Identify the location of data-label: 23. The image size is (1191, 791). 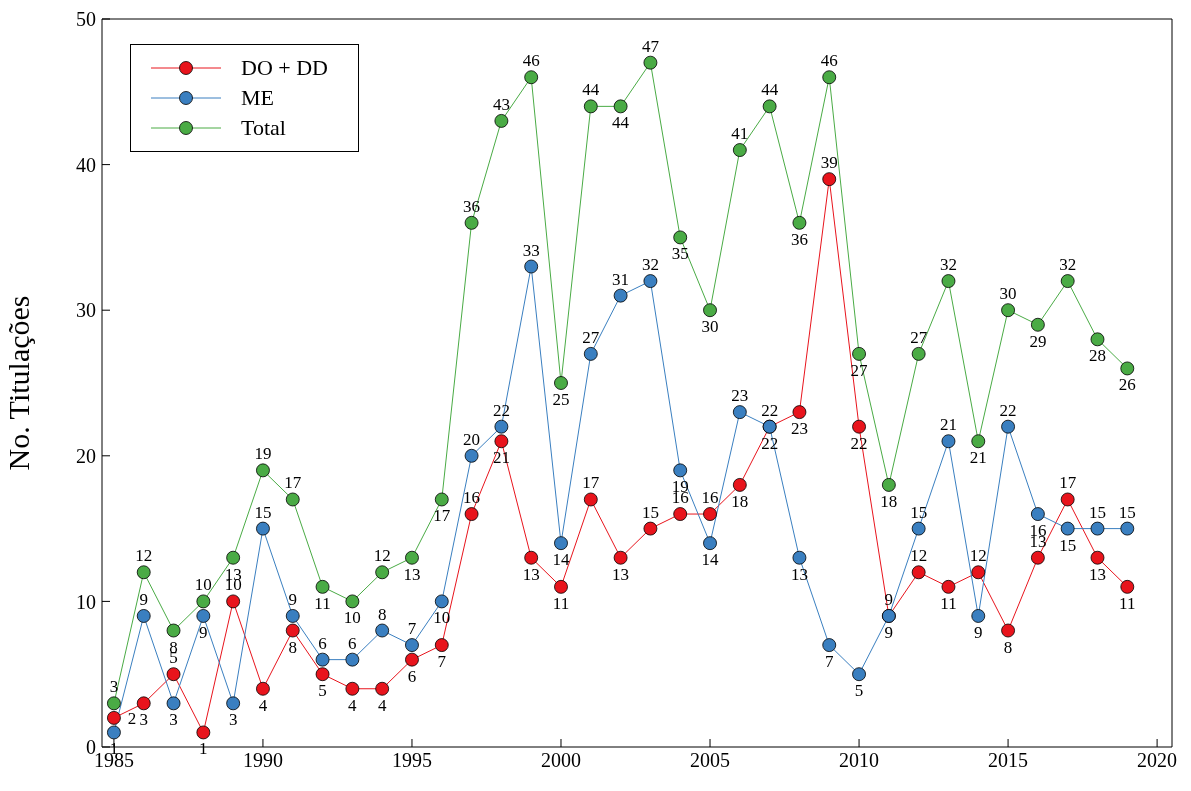
(740, 396).